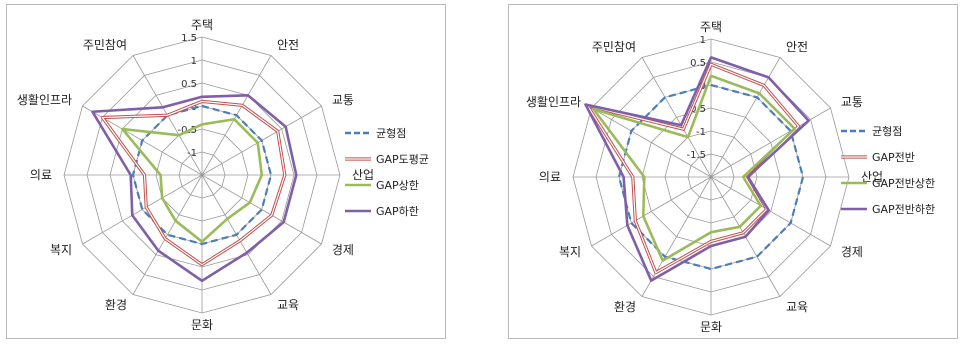 The height and width of the screenshot is (345, 965). What do you see at coordinates (903, 209) in the screenshot?
I see `legend-label: GAP전반하한` at bounding box center [903, 209].